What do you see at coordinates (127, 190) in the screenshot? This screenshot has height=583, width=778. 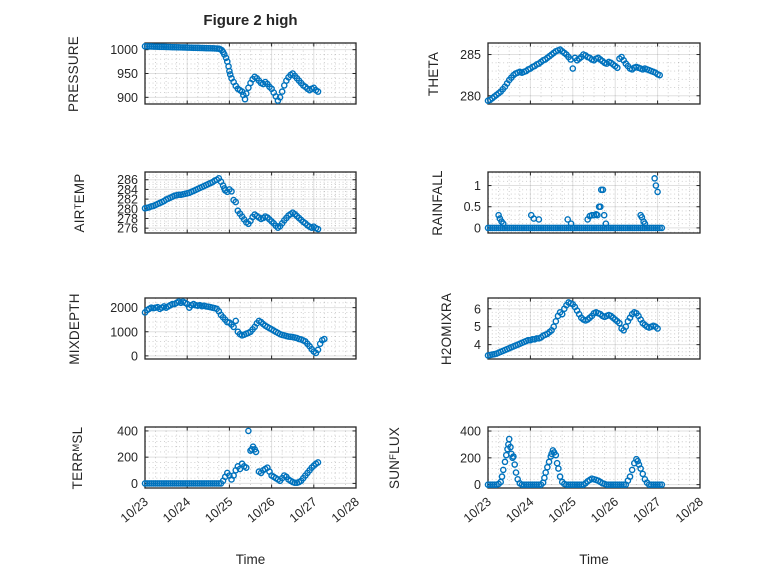 I see `y-tick-label: 284` at bounding box center [127, 190].